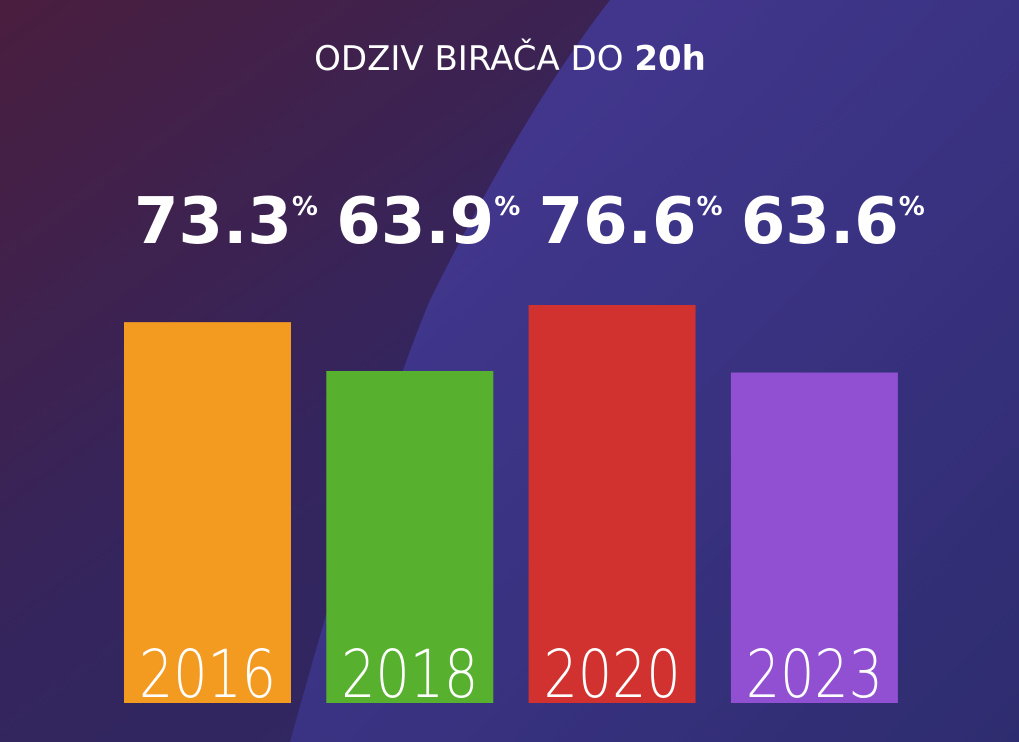 This screenshot has height=742, width=1019. What do you see at coordinates (612, 674) in the screenshot?
I see `x-tick-label: 2020` at bounding box center [612, 674].